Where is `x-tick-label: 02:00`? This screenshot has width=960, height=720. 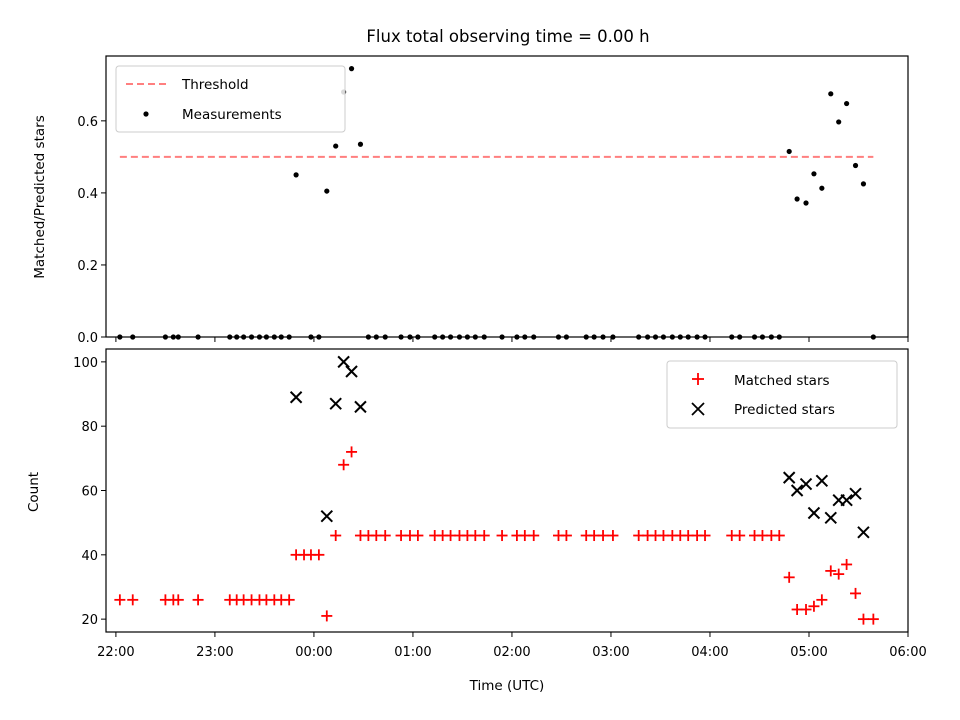 x-tick-label: 02:00 is located at coordinates (511, 652).